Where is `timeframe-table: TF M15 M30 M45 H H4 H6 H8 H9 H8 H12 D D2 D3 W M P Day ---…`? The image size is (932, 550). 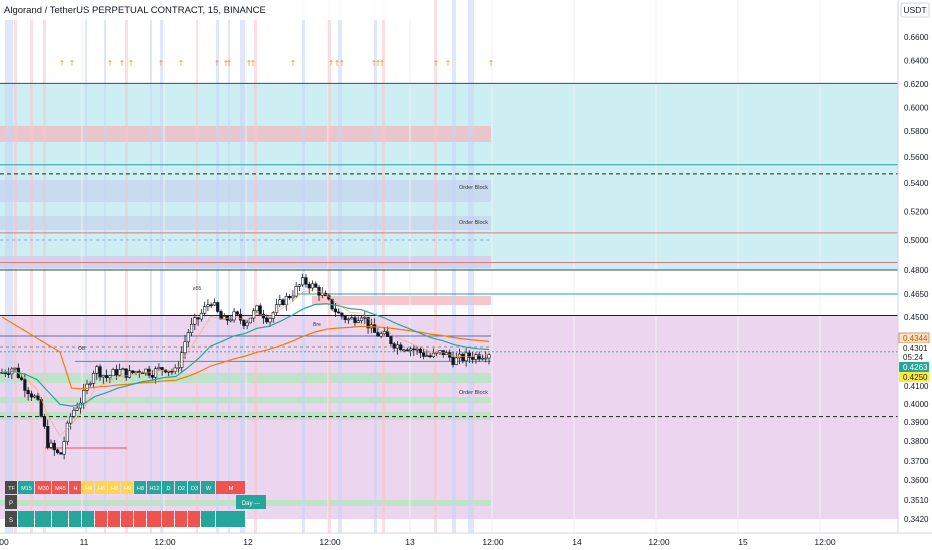 timeframe-table: TF M15 M30 M45 H H4 H6 H8 H9 H8 H12 D D2 D3 W M P Day ---… is located at coordinates (135, 504).